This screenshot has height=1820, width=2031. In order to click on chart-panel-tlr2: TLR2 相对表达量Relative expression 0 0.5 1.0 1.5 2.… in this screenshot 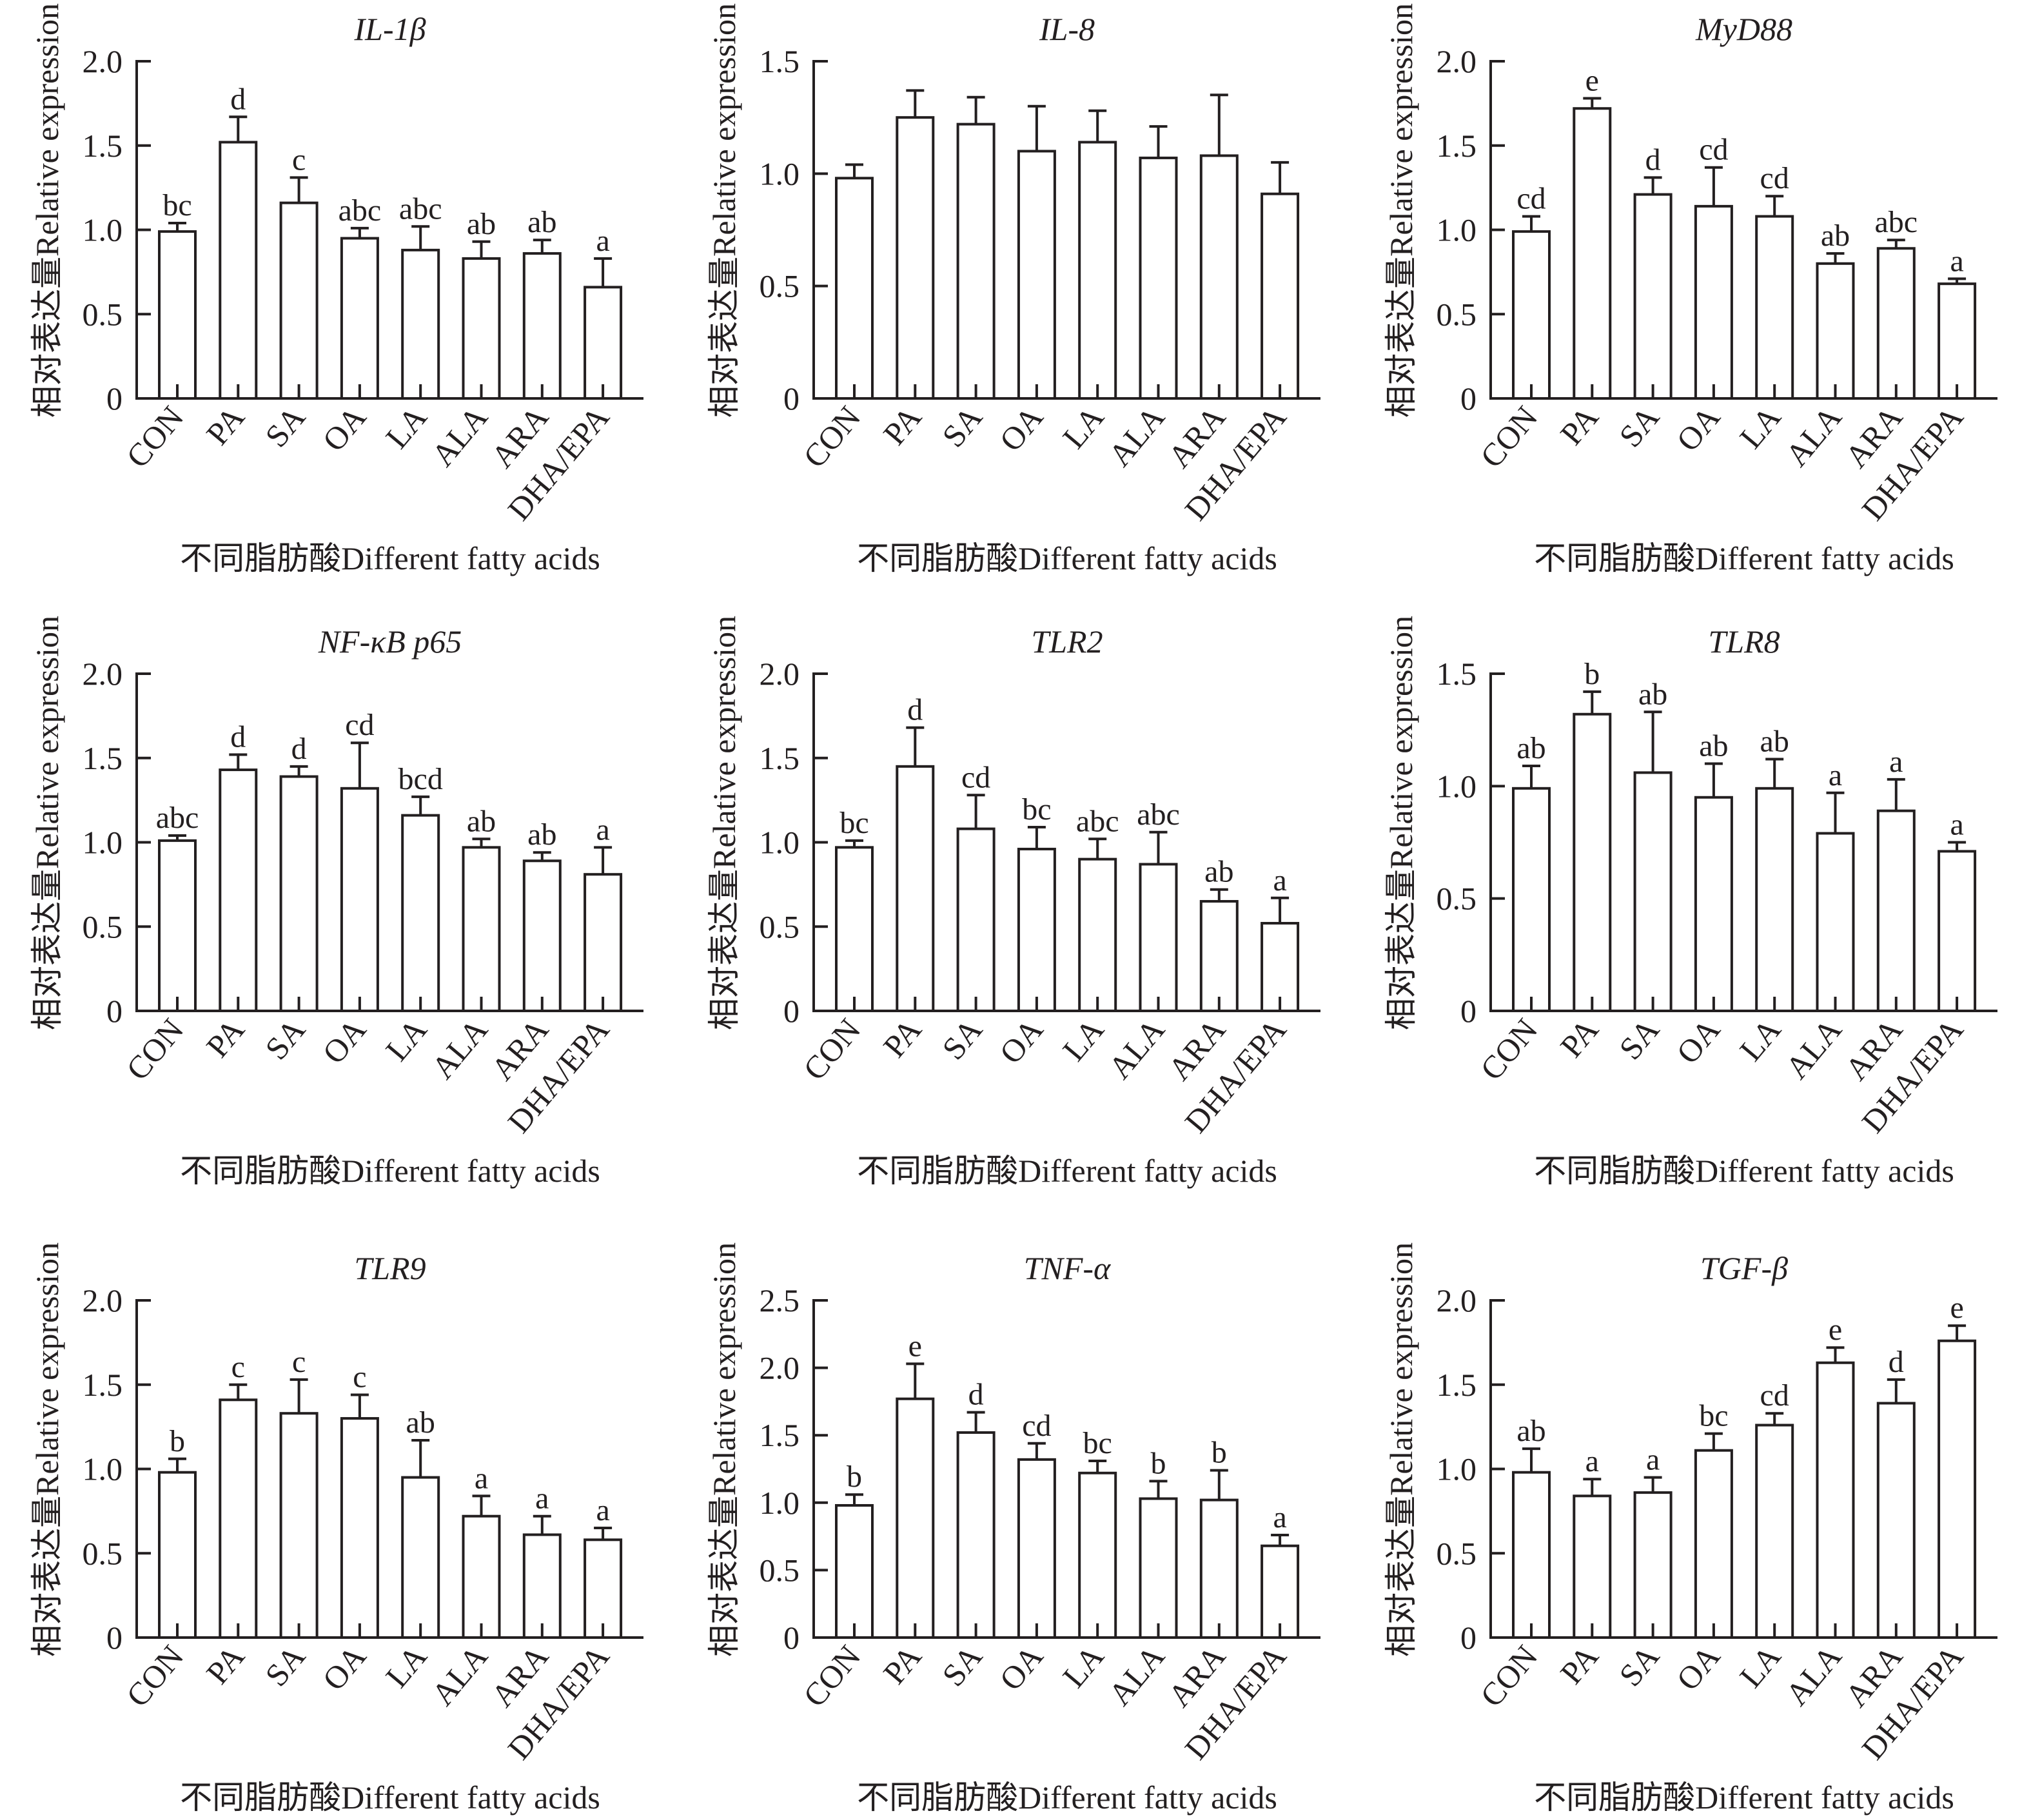, I will do `click(1013, 903)`.